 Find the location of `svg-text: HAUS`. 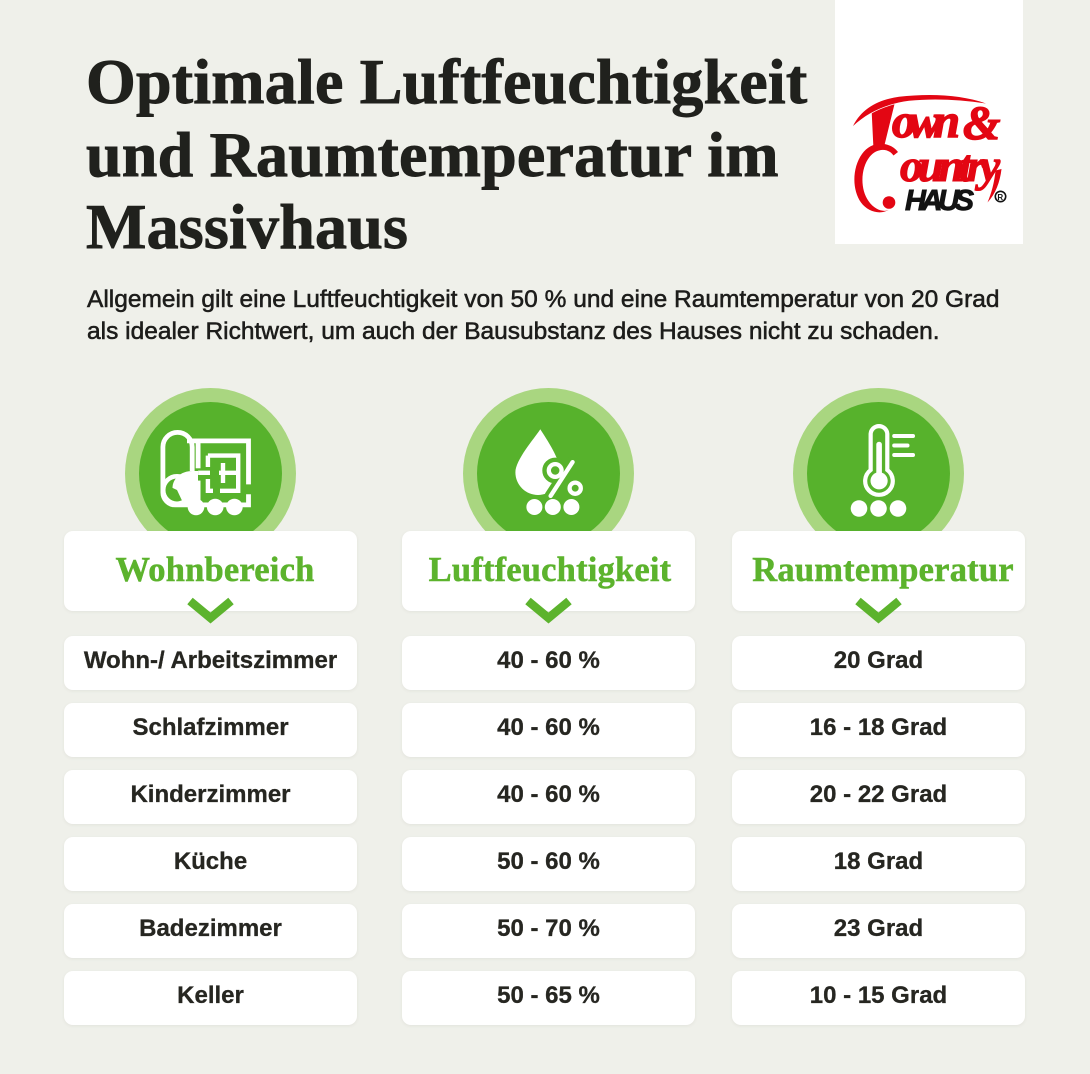

svg-text: HAUS is located at coordinates (940, 201).